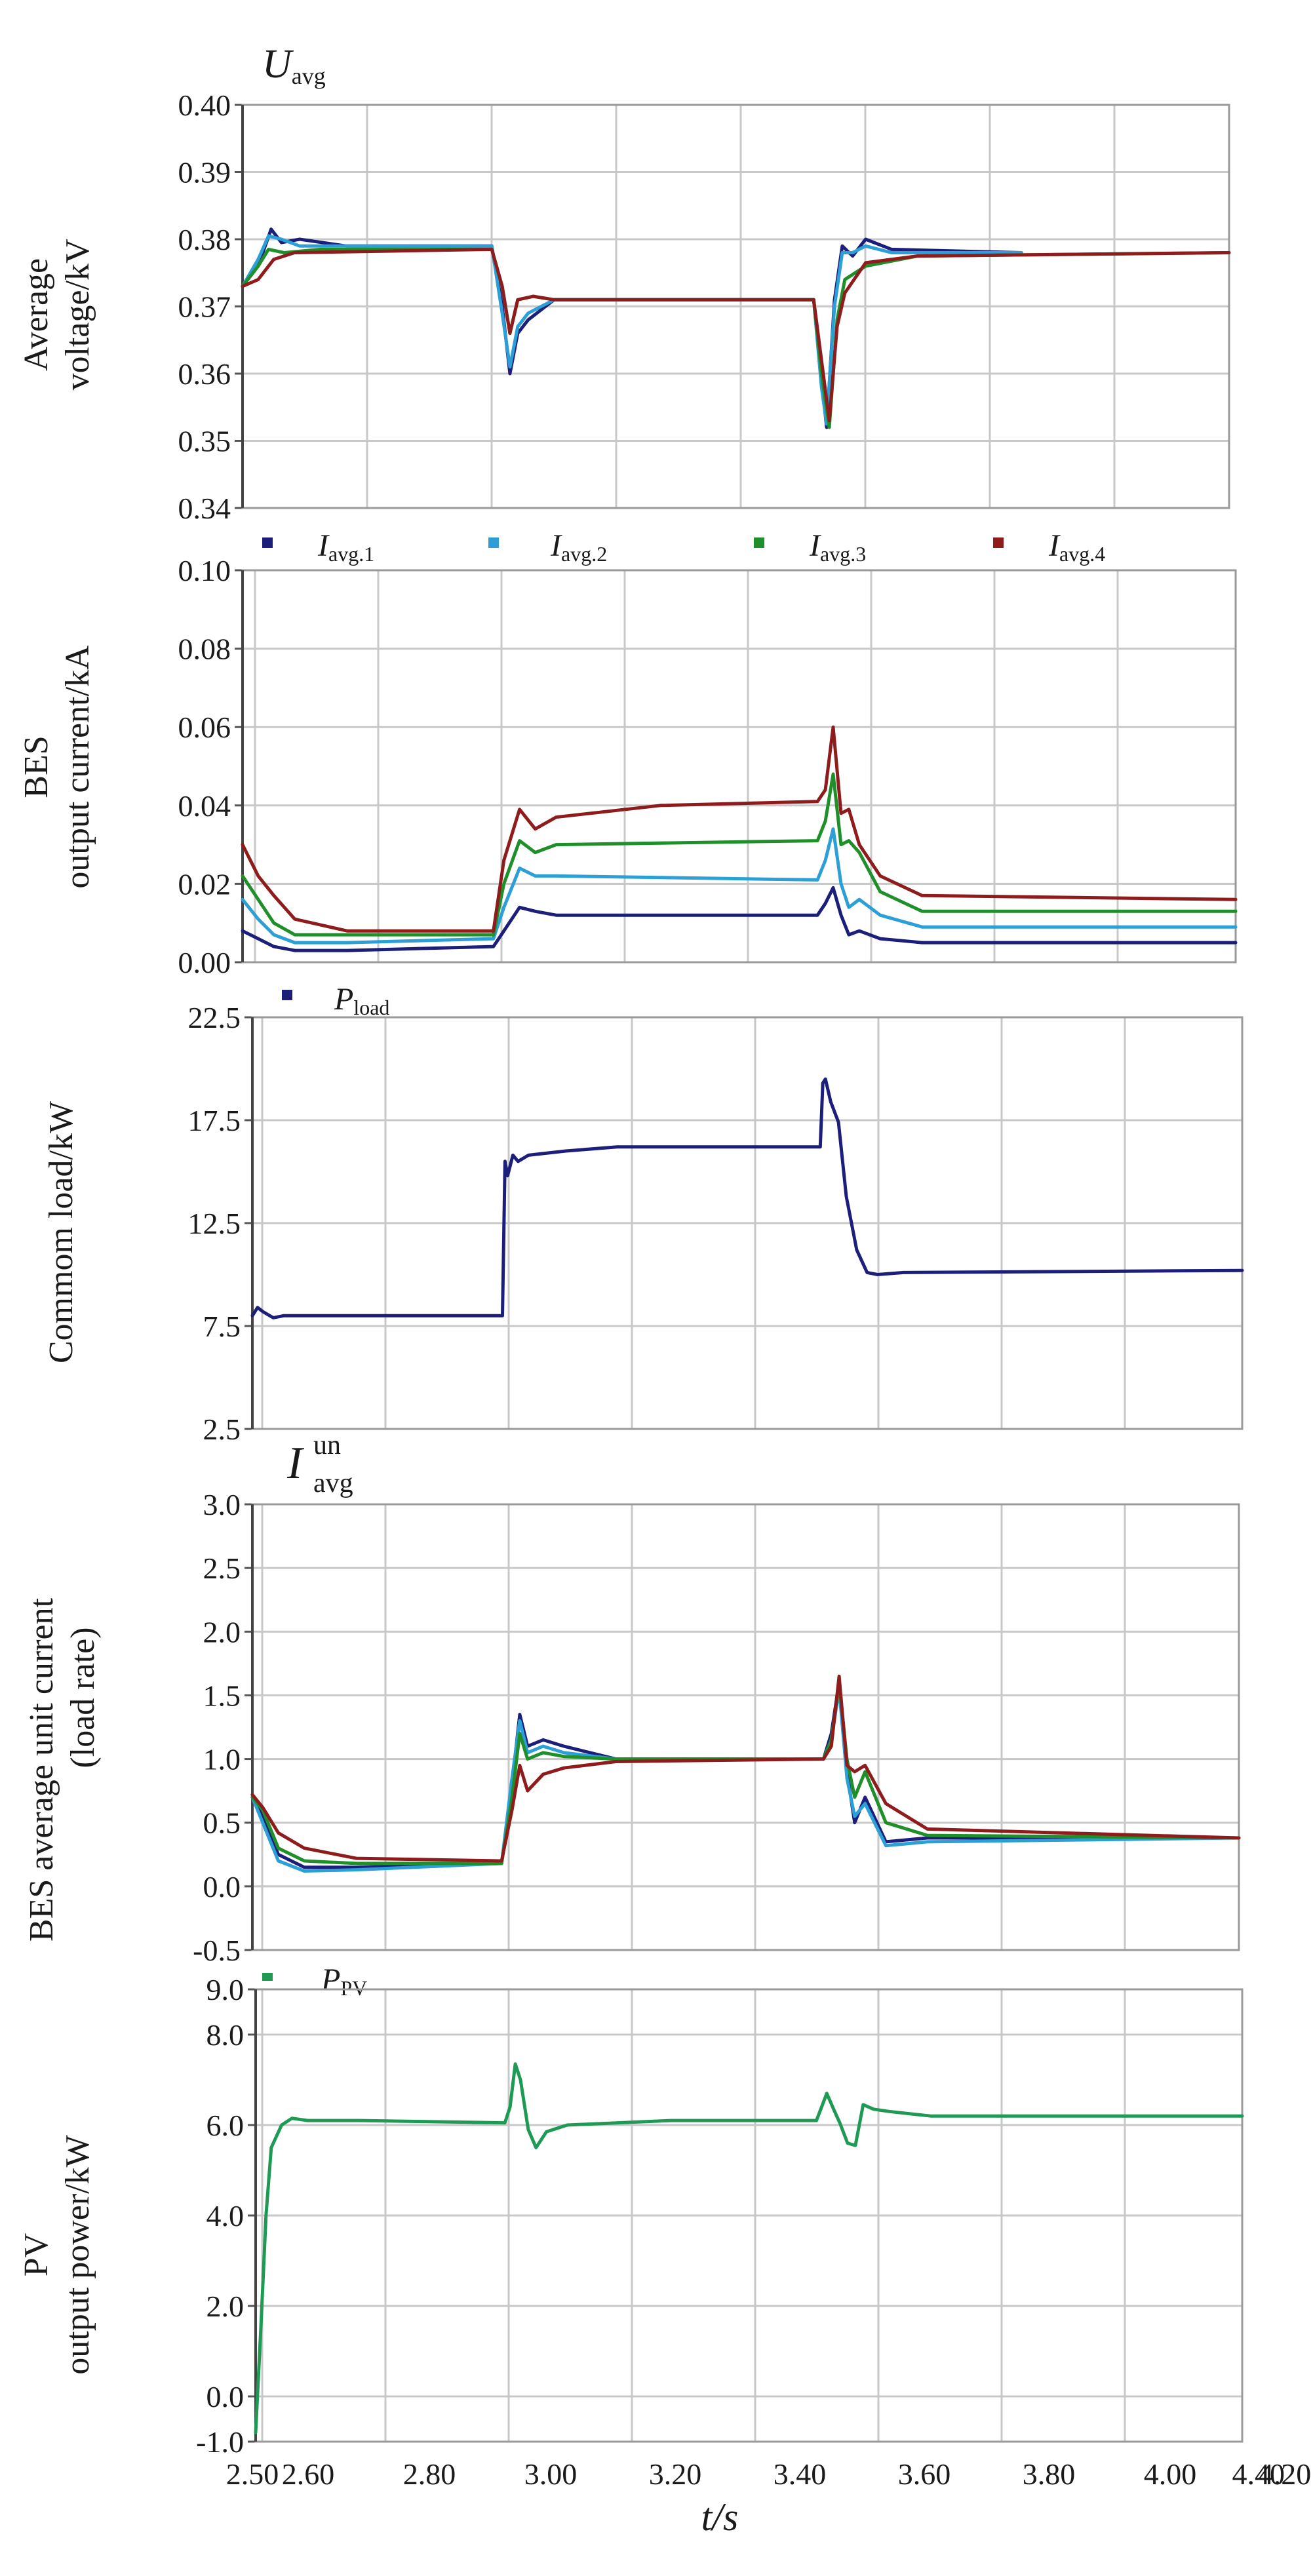  I want to click on bes_current-ytick-label: 0.10, so click(204, 570).